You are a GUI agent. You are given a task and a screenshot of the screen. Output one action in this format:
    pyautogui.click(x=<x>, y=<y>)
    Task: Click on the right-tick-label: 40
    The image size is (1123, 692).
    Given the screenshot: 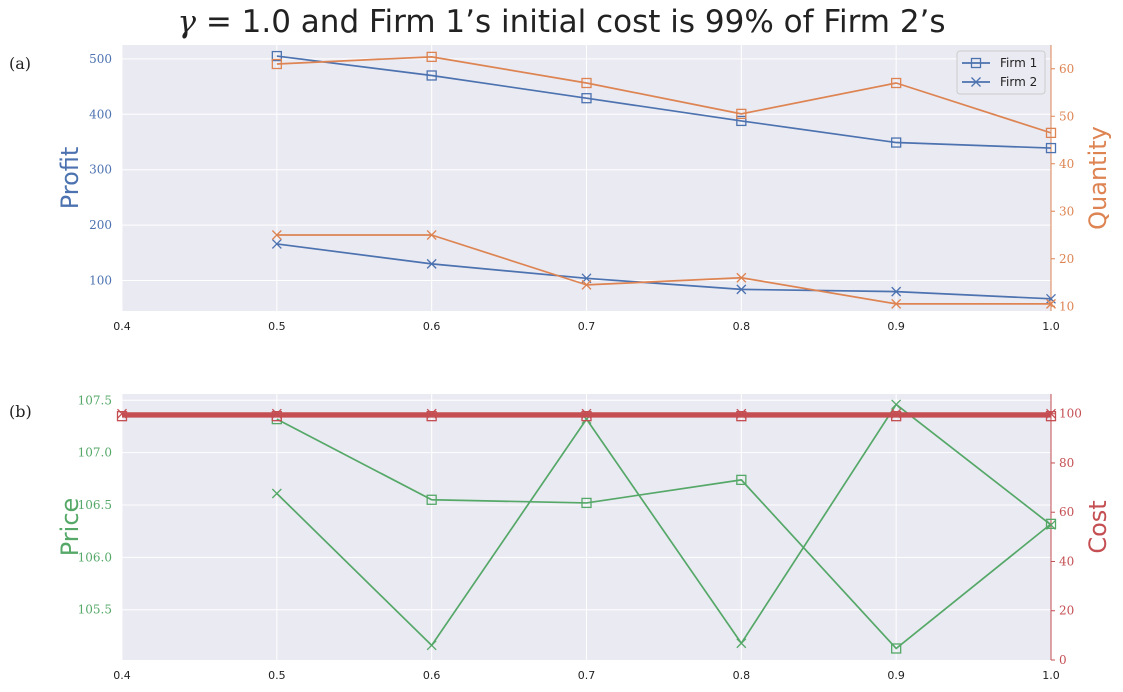 What is the action you would take?
    pyautogui.click(x=1066, y=561)
    